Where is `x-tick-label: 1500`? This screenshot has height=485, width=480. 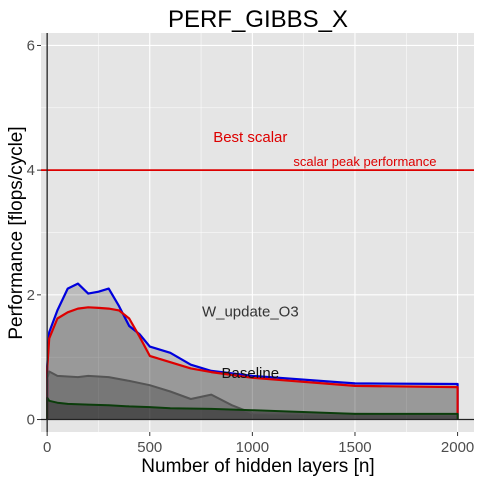 x-tick-label: 1500 is located at coordinates (354, 447).